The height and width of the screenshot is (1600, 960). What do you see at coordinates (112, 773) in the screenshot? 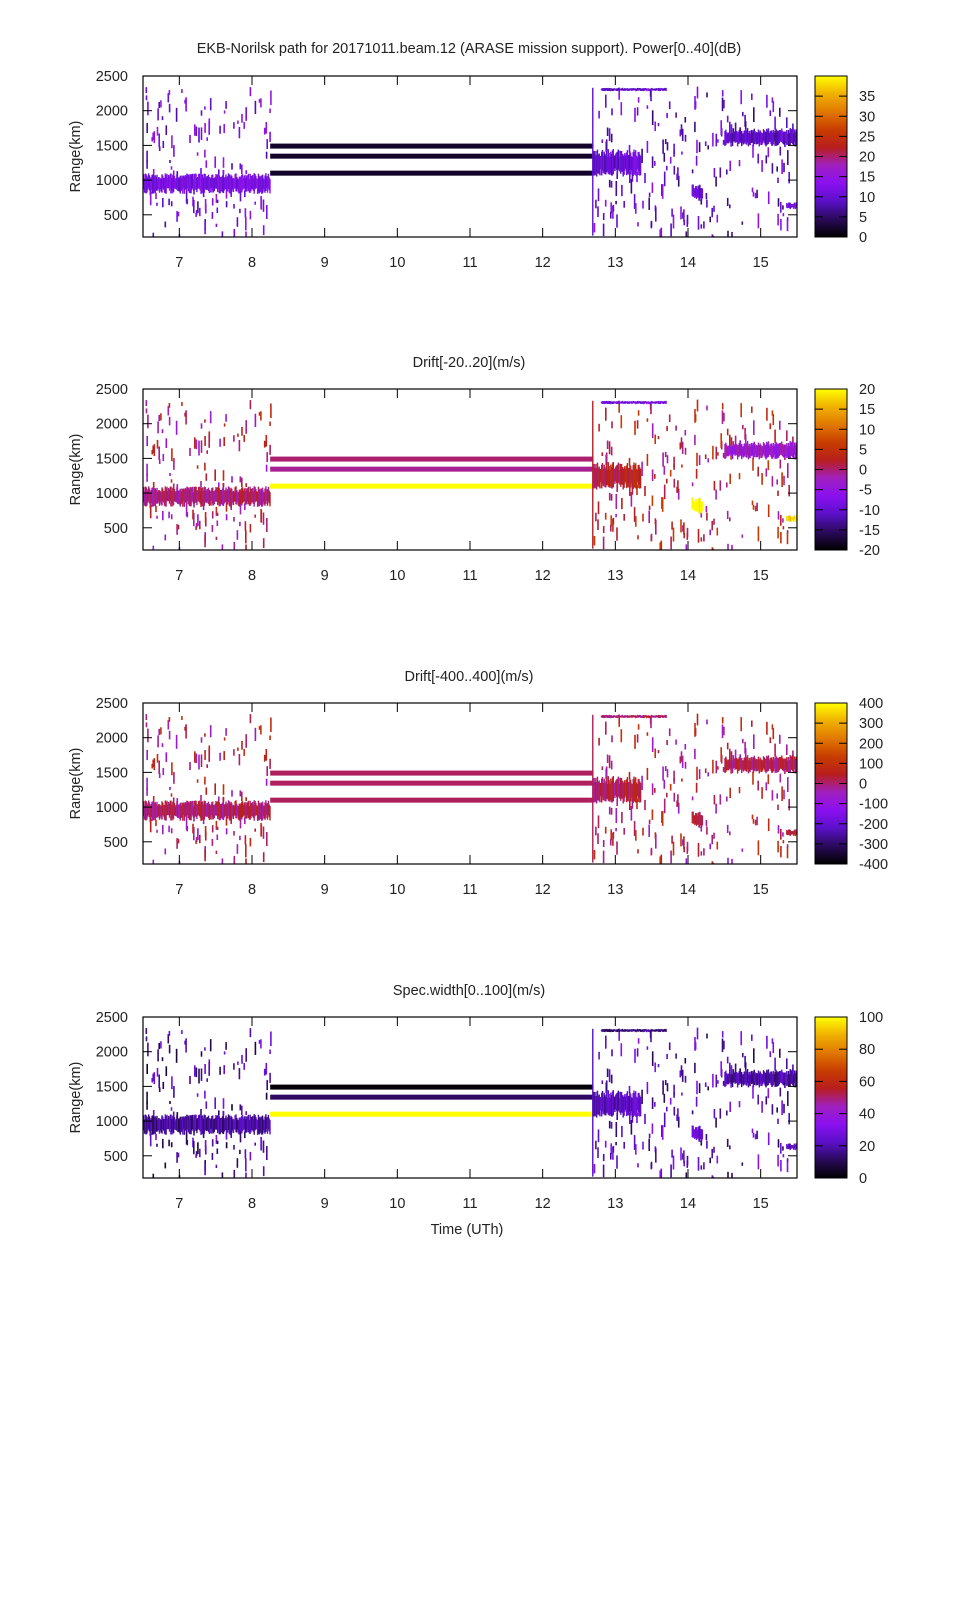
I see `y-tick-label: 1500` at bounding box center [112, 773].